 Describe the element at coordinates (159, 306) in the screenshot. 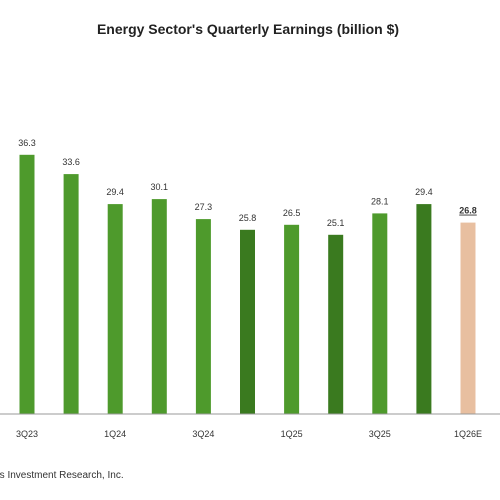

I see `bar-2q24` at that location.